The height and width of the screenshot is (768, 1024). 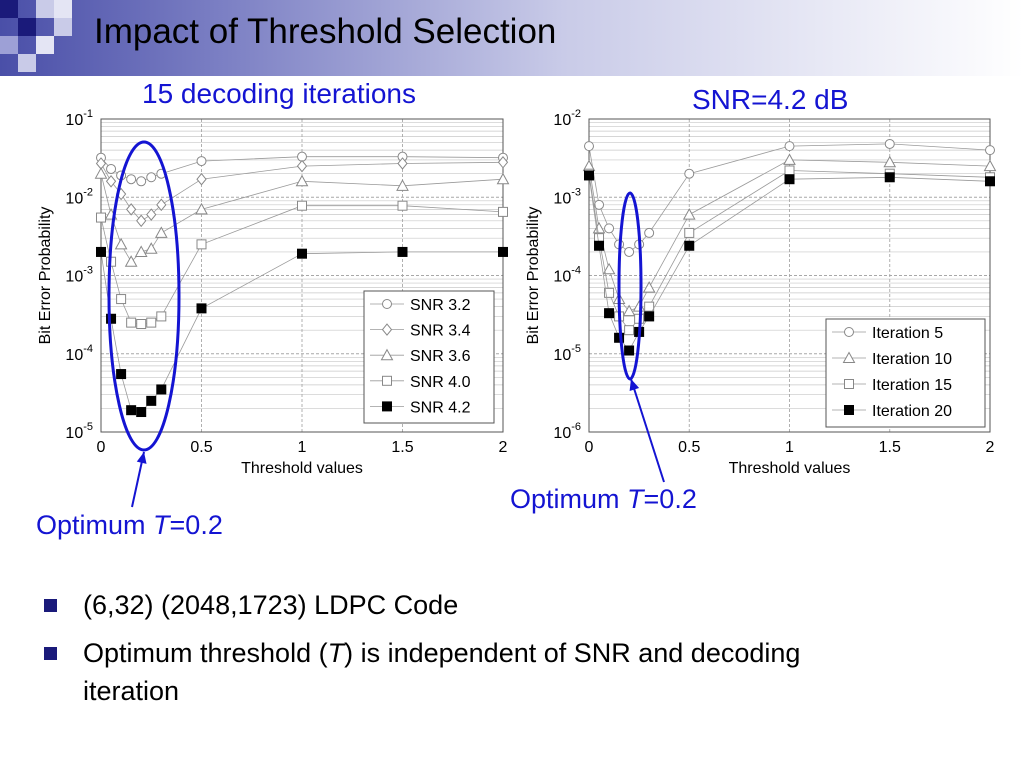 I want to click on legend-label: Iteration 10, so click(x=912, y=359).